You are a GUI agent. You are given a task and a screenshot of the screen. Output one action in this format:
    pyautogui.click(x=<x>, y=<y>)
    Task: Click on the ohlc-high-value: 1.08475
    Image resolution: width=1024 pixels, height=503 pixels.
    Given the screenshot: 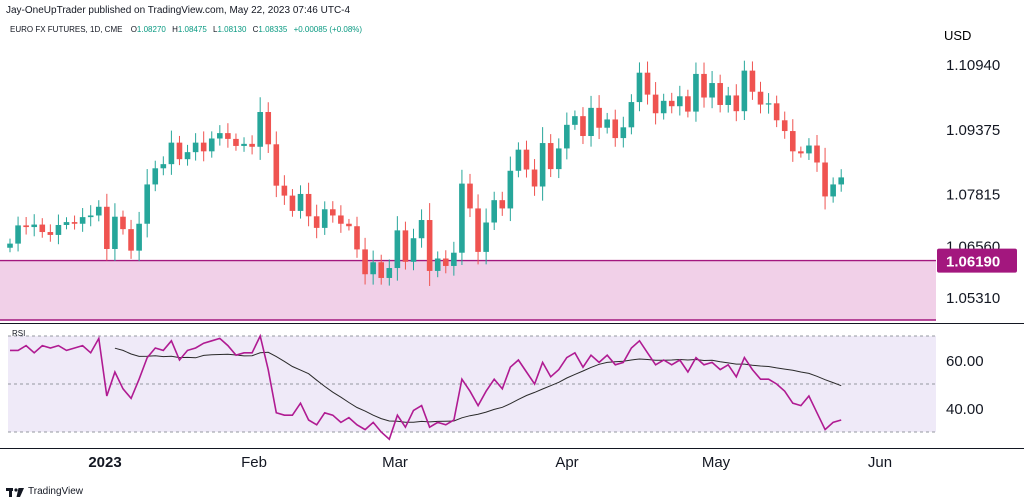 What is the action you would take?
    pyautogui.click(x=192, y=29)
    